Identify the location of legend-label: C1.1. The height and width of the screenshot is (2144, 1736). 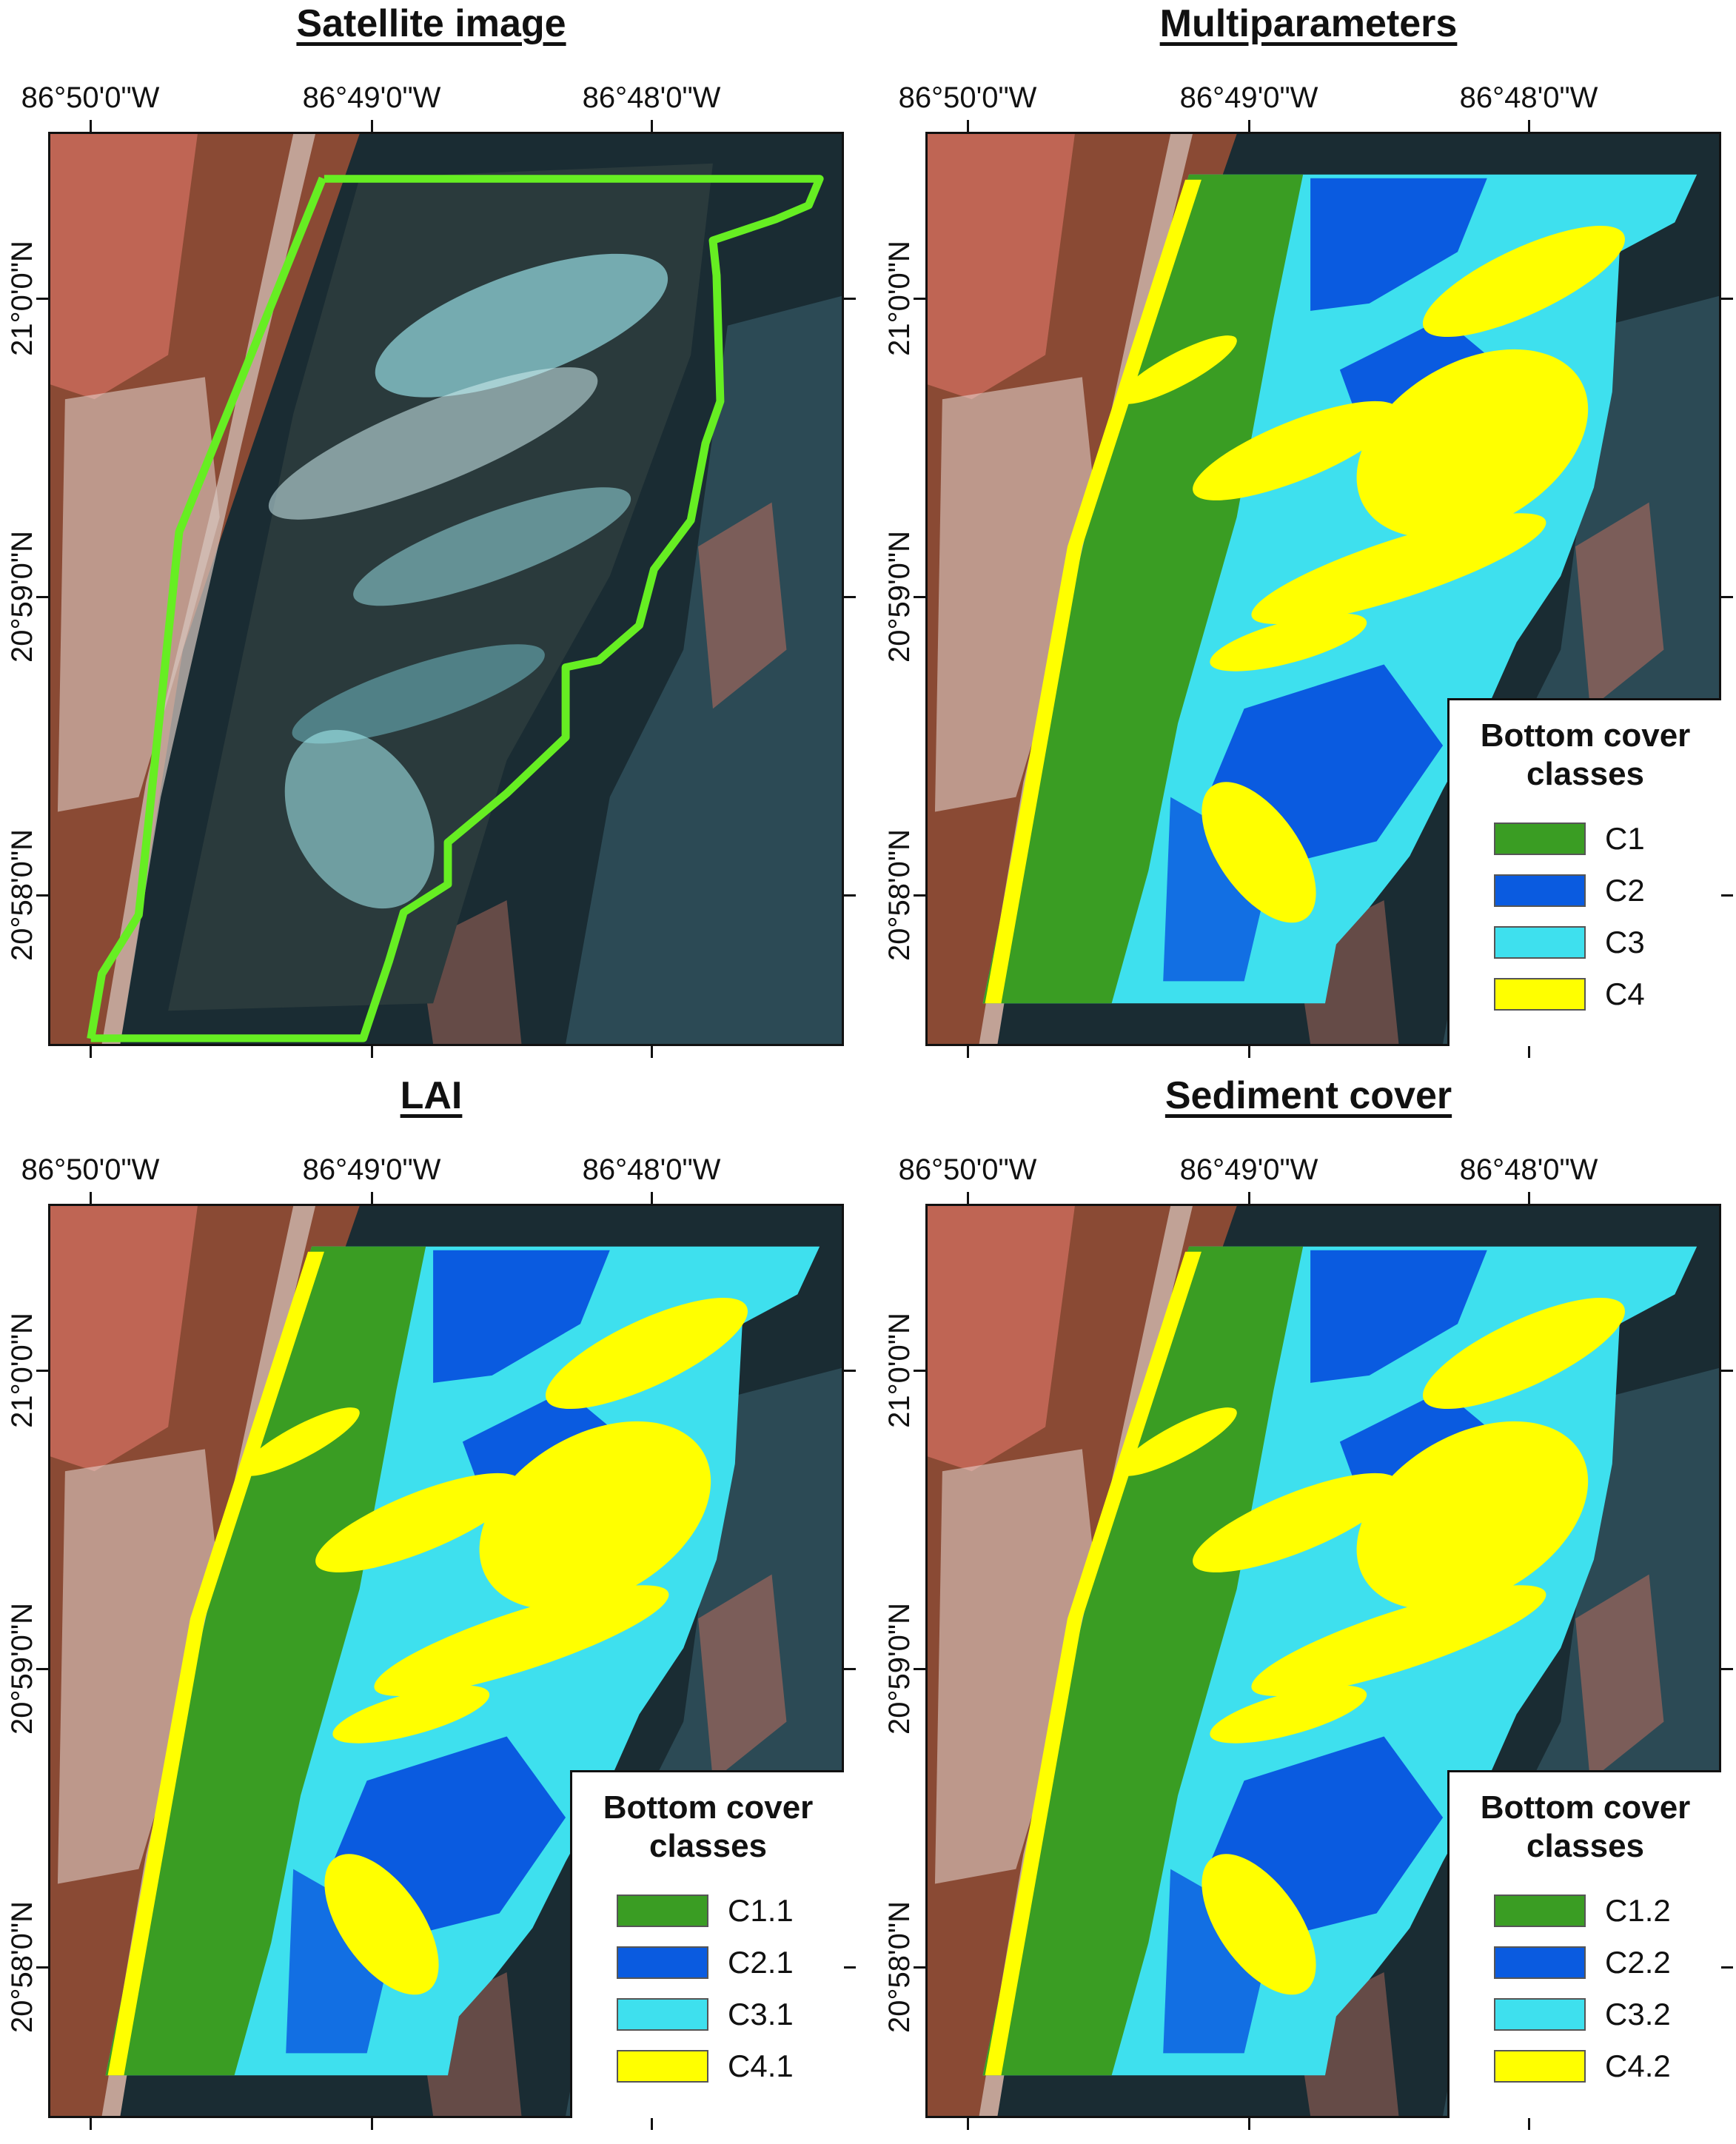
(761, 1910).